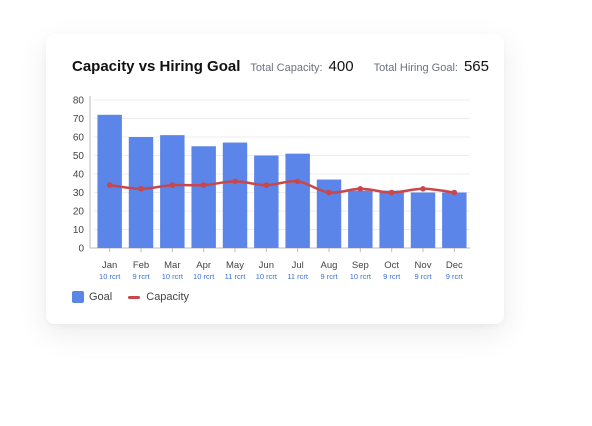  Describe the element at coordinates (415, 68) in the screenshot. I see `total-hiring-goal-label: Total Hiring Goal:` at that location.